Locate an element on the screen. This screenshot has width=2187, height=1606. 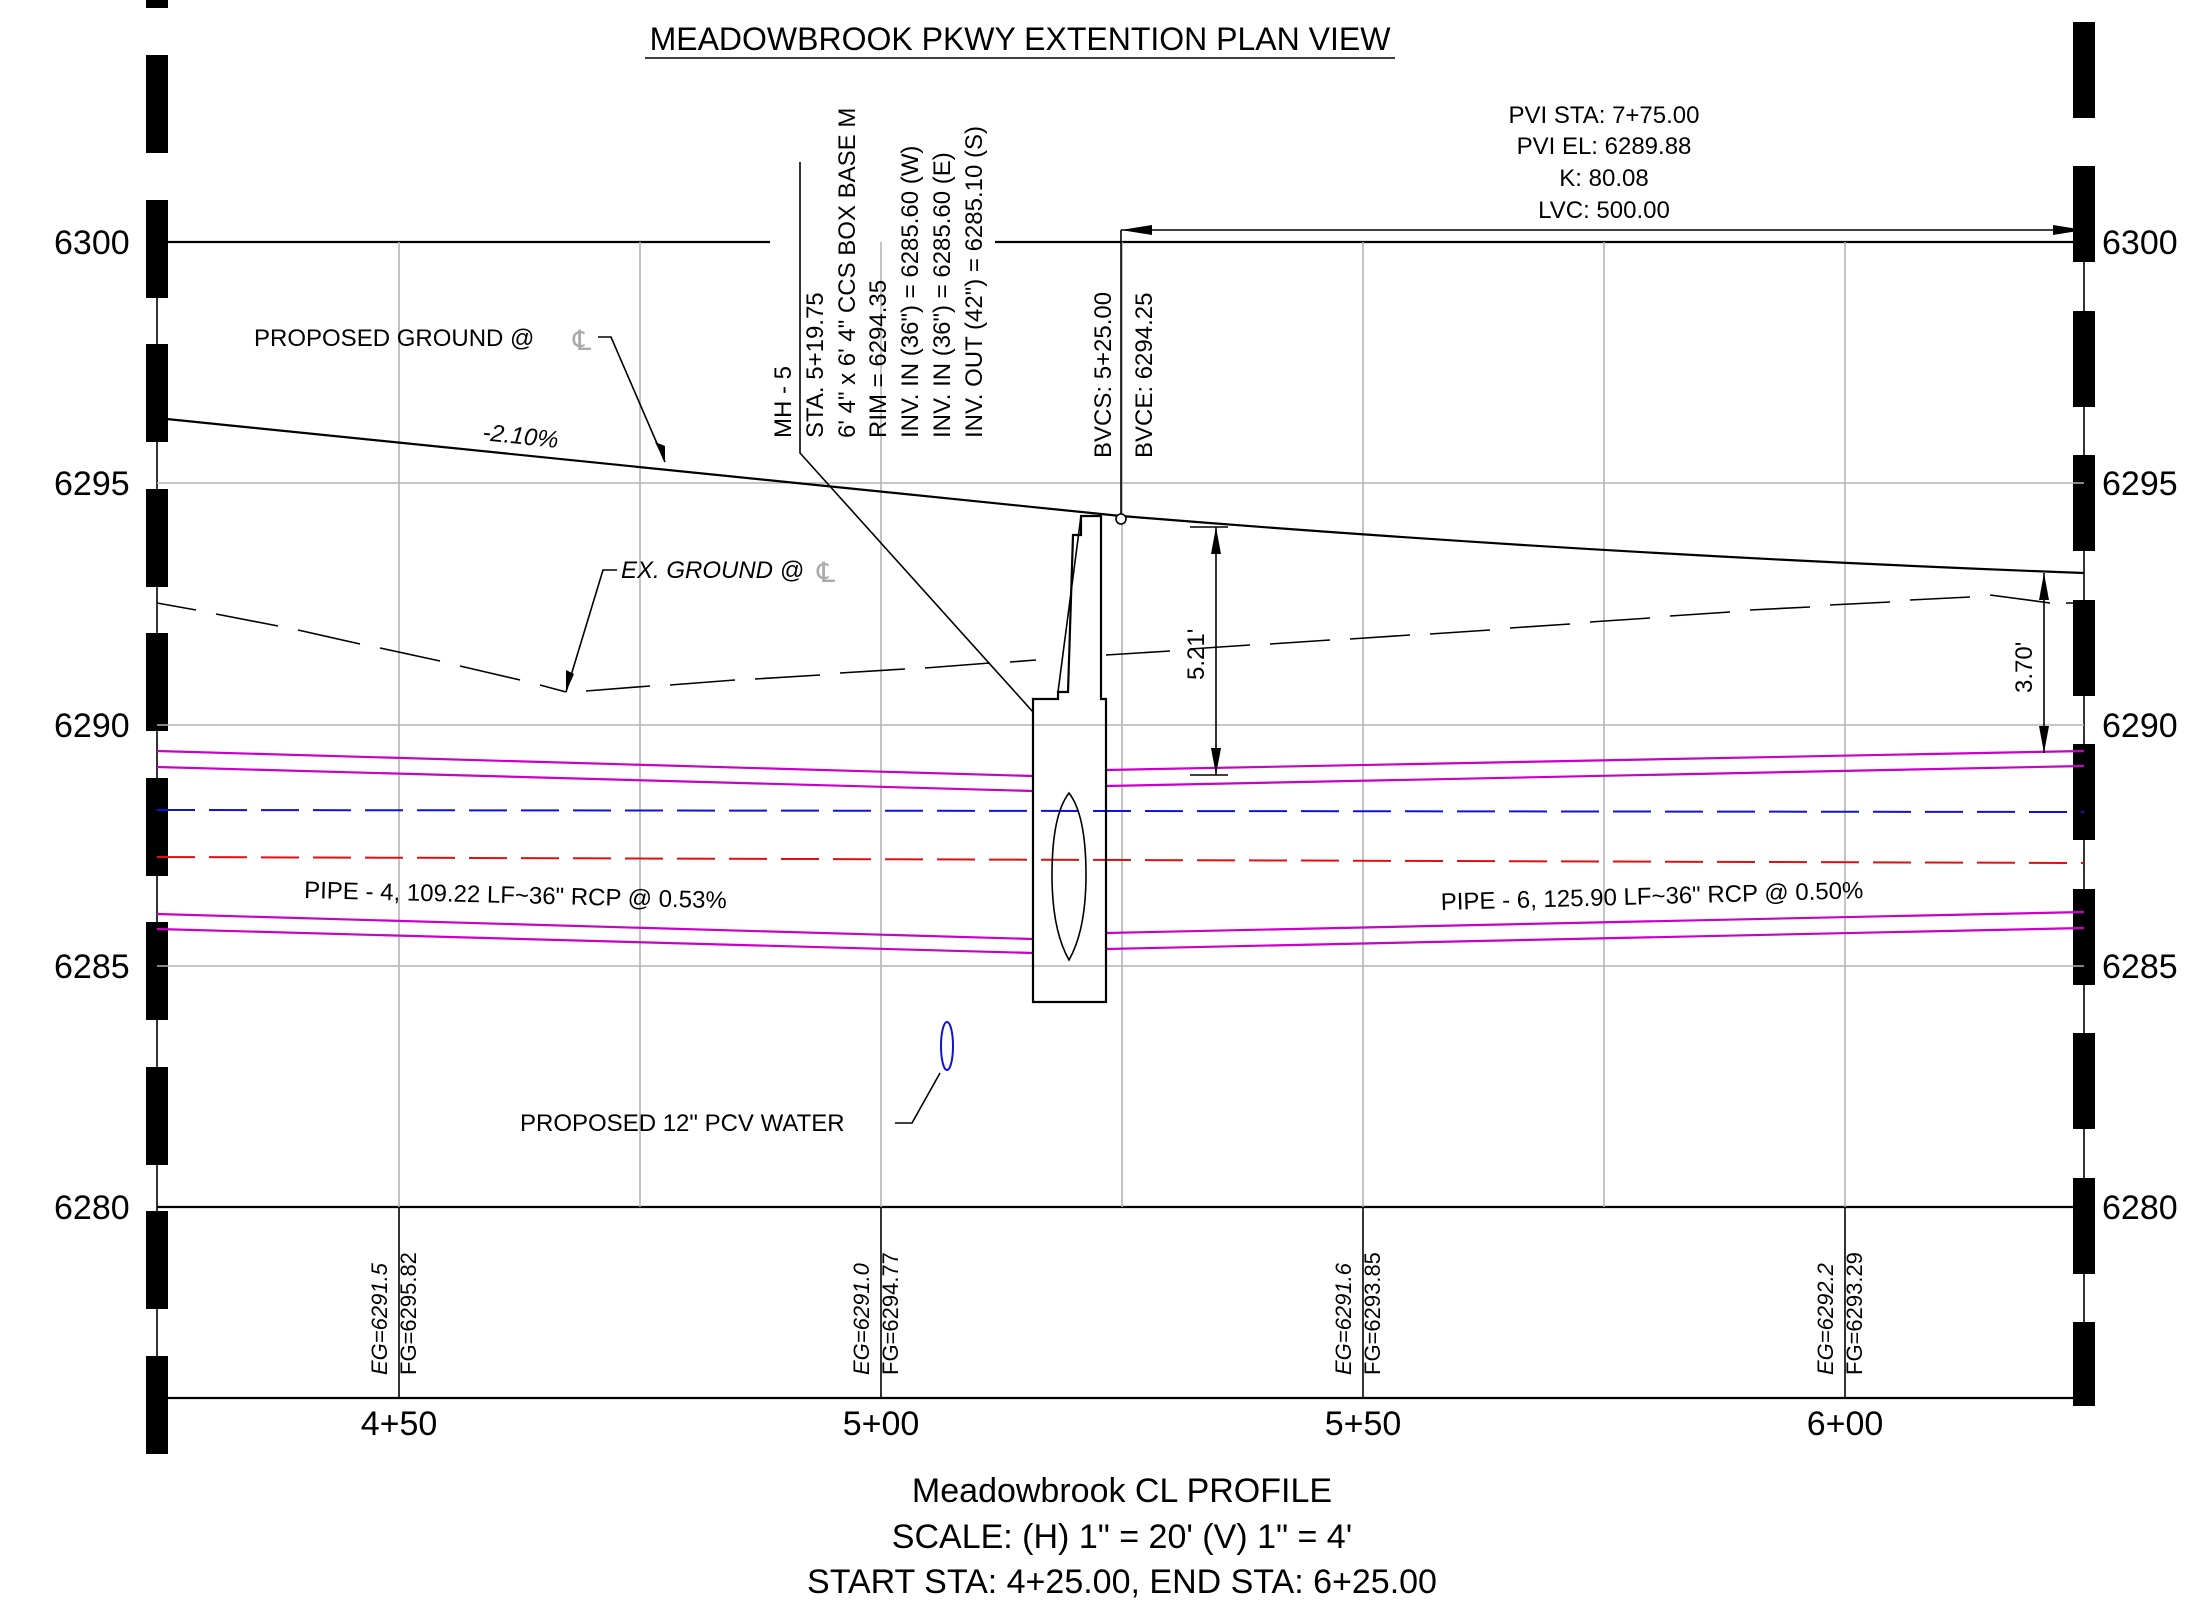
fg-readout: FG=6295.82 is located at coordinates (408, 1313).